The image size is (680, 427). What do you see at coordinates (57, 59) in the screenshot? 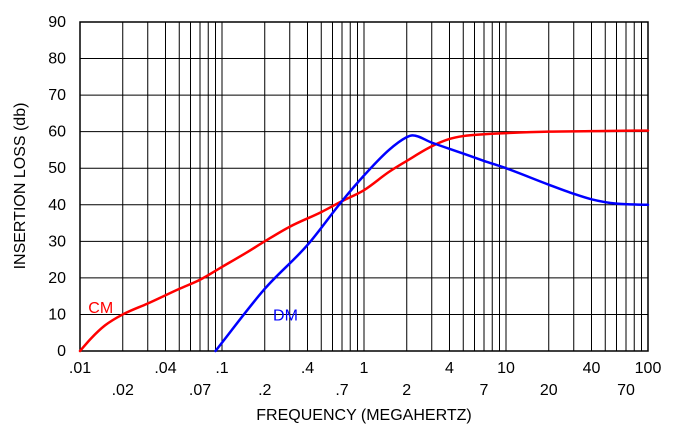
I see `y-tick-label: 80` at bounding box center [57, 59].